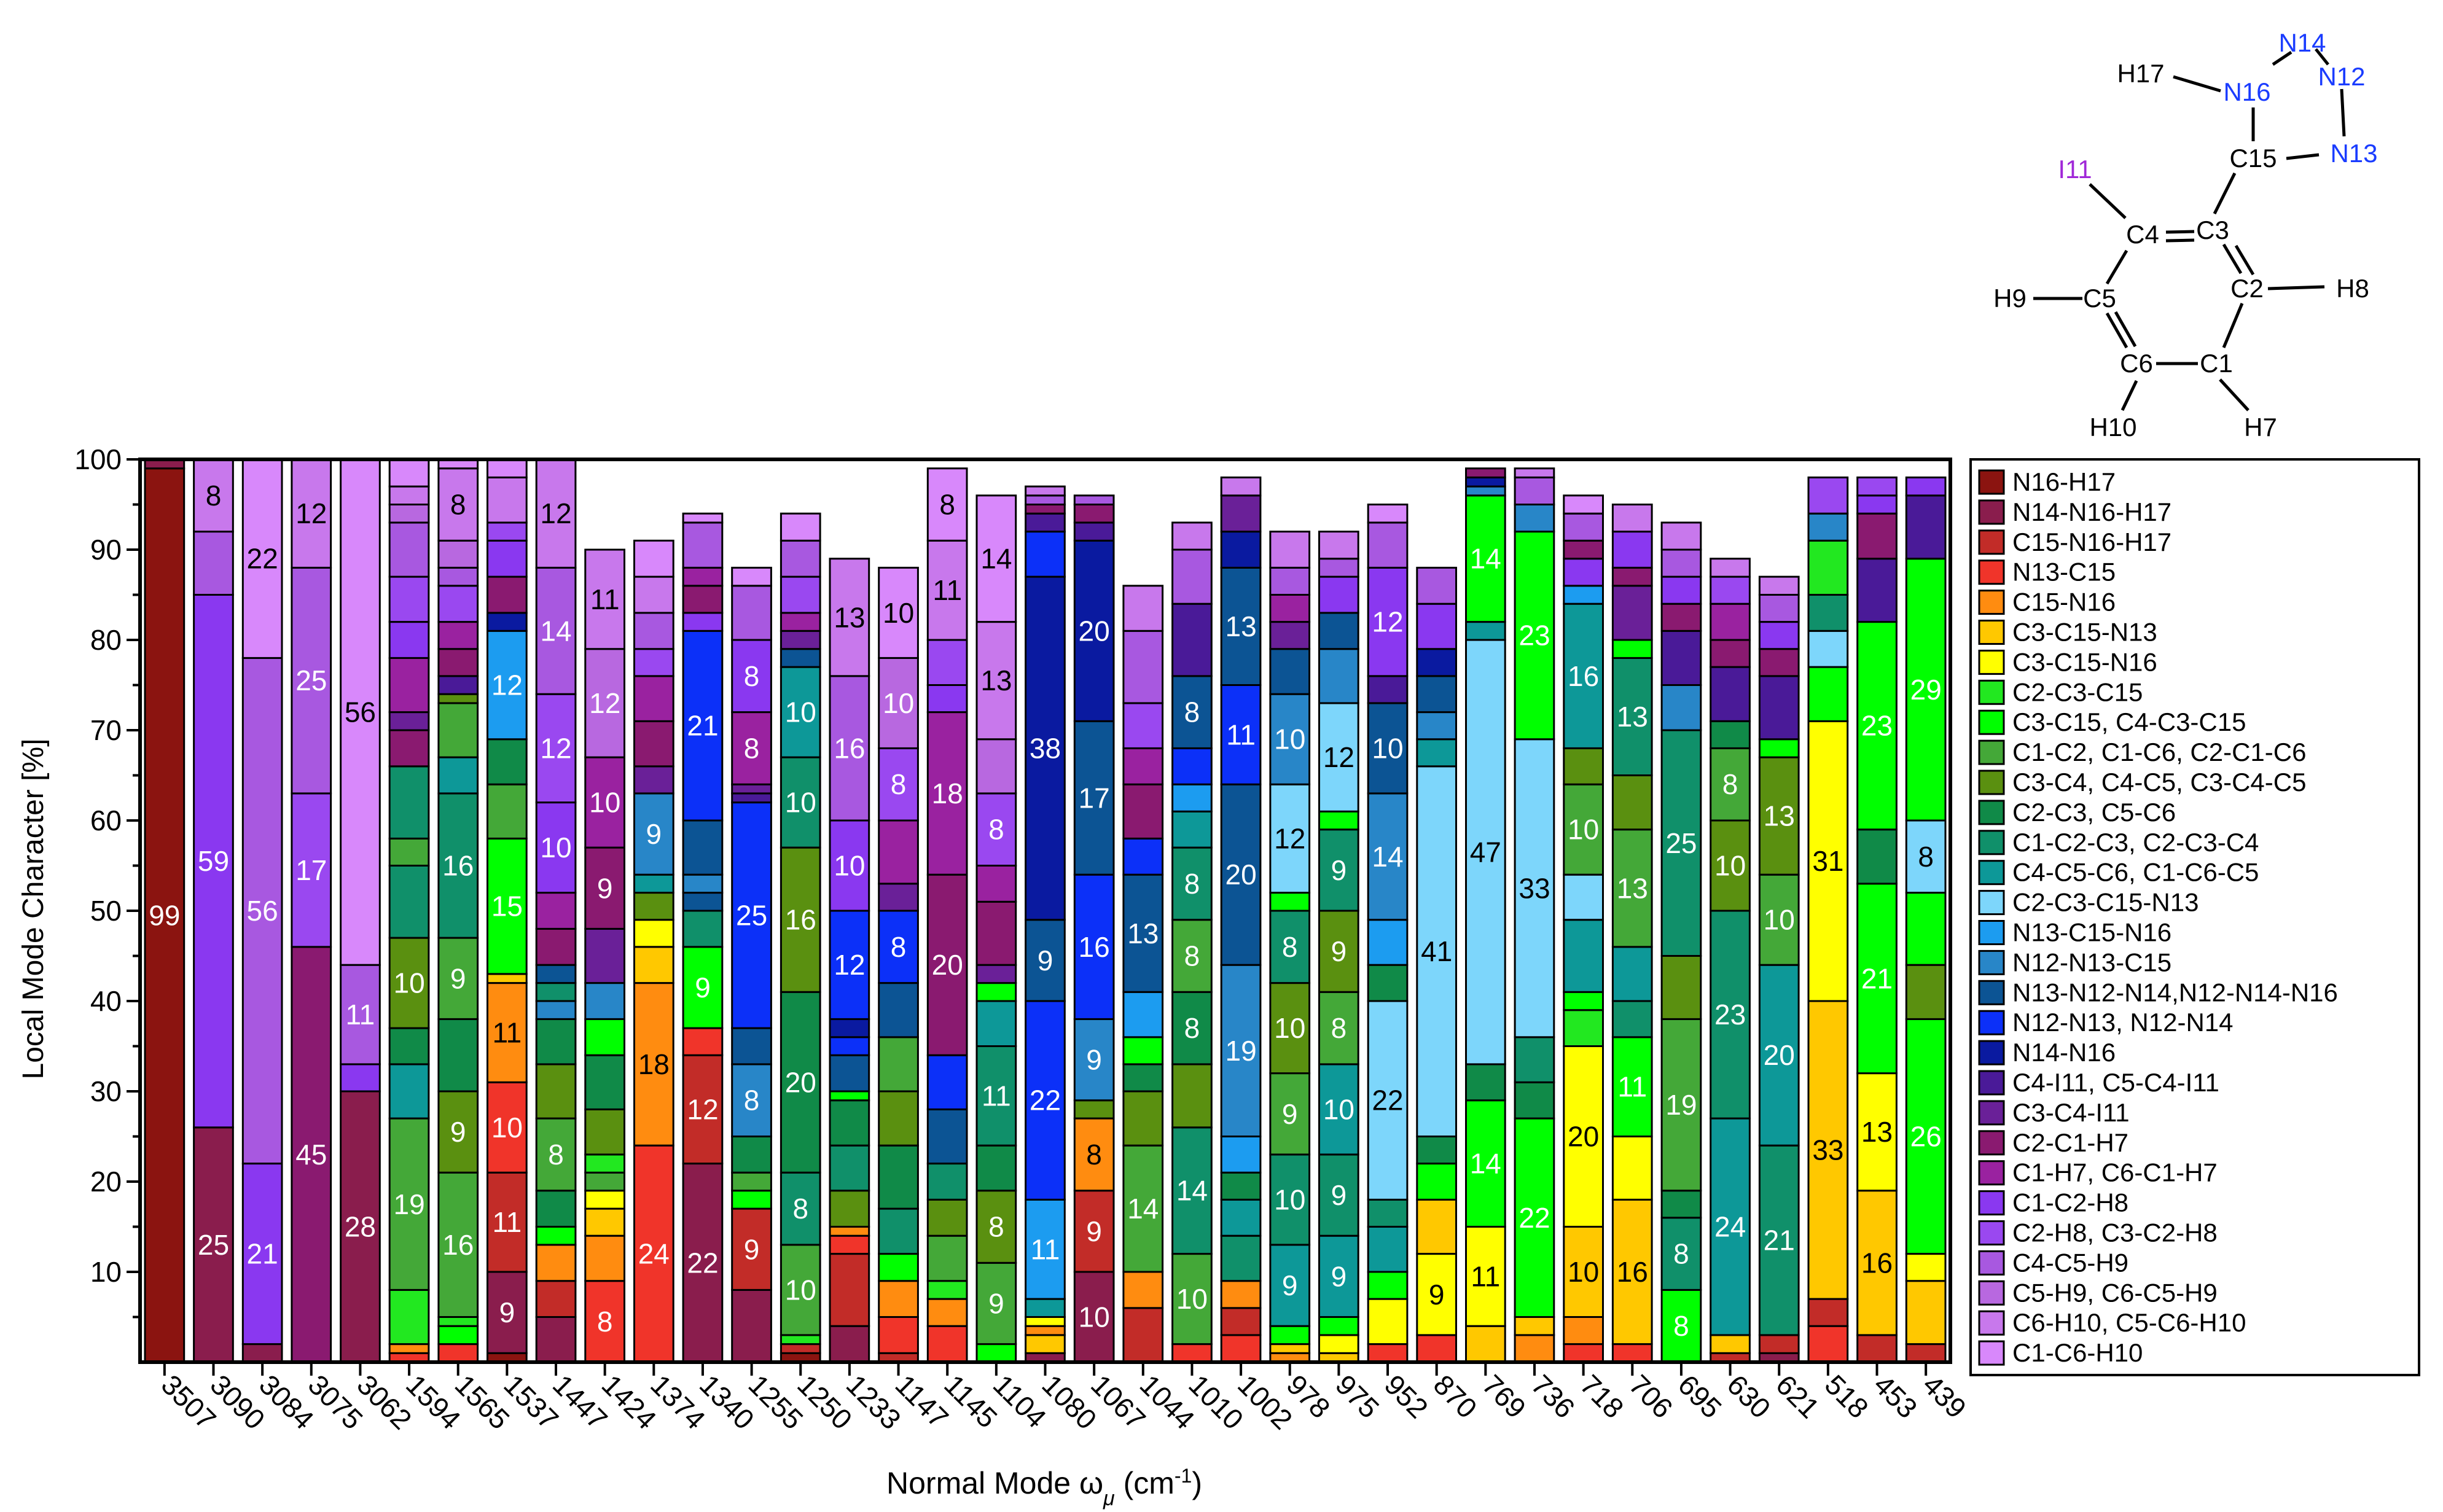 The width and height of the screenshot is (2443, 1512). What do you see at coordinates (1553, 1396) in the screenshot?
I see `x-tick-label: 736` at bounding box center [1553, 1396].